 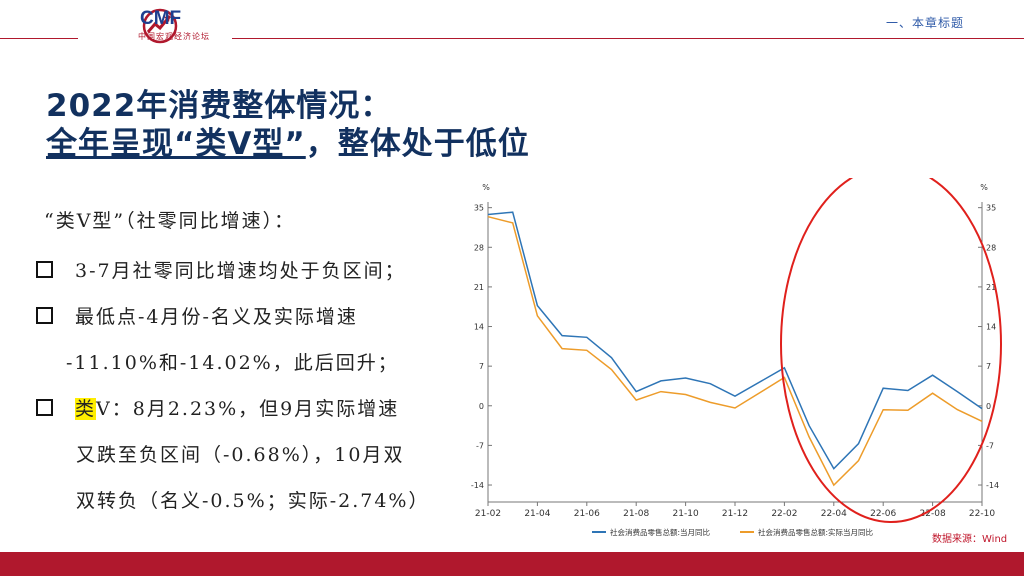 I want to click on y-tick-label-right: 14, so click(x=991, y=327).